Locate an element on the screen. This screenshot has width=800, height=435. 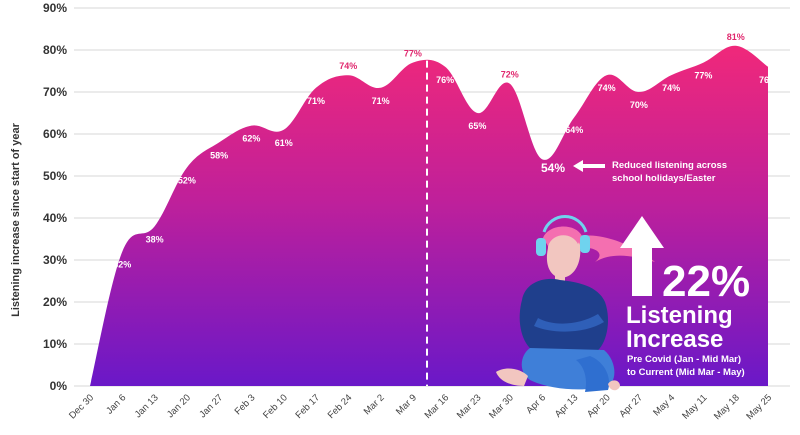
period-note-line-2: to Current (Mid Mar - May) is located at coordinates (686, 372).